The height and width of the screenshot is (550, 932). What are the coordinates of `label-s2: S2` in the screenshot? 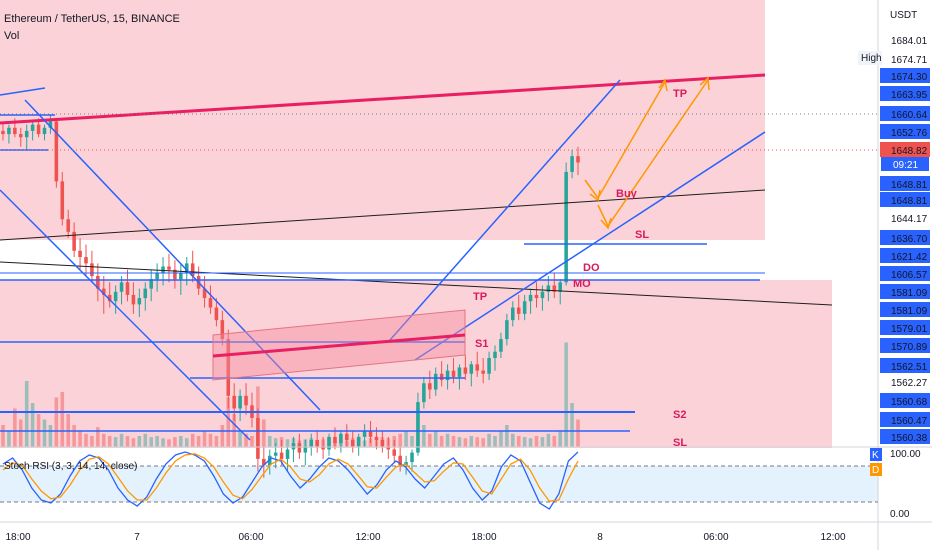 It's located at (679, 415).